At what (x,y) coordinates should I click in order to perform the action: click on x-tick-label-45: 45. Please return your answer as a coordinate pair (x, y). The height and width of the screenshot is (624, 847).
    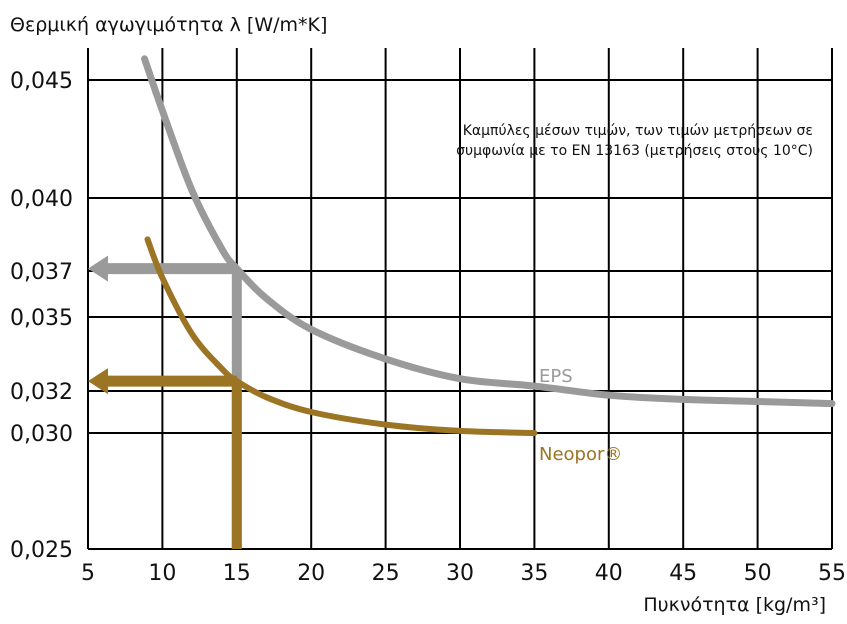
    Looking at the image, I should click on (683, 573).